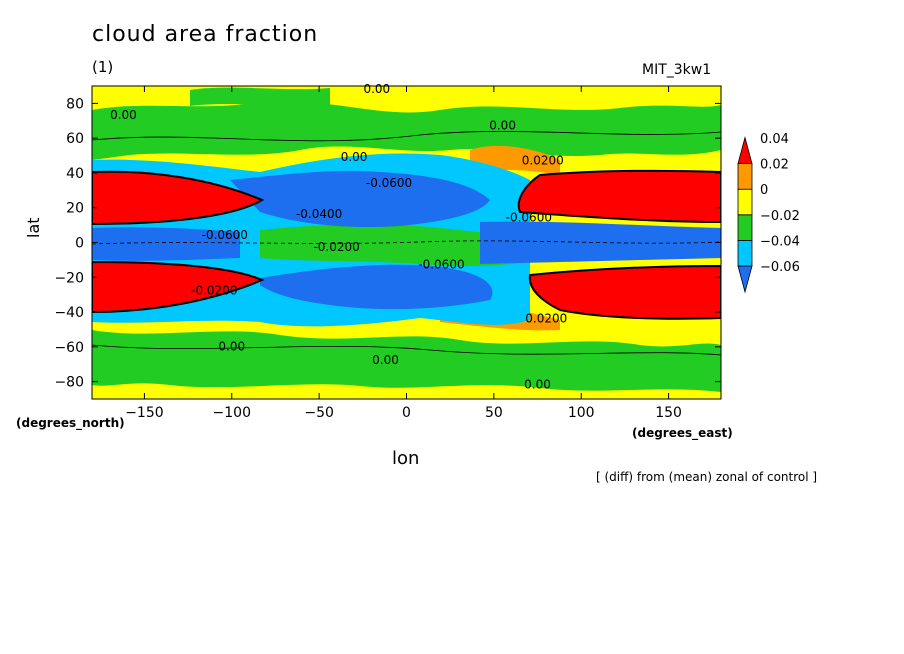 This screenshot has height=654, width=904. Describe the element at coordinates (33, 227) in the screenshot. I see `y-axis-label: lat` at that location.